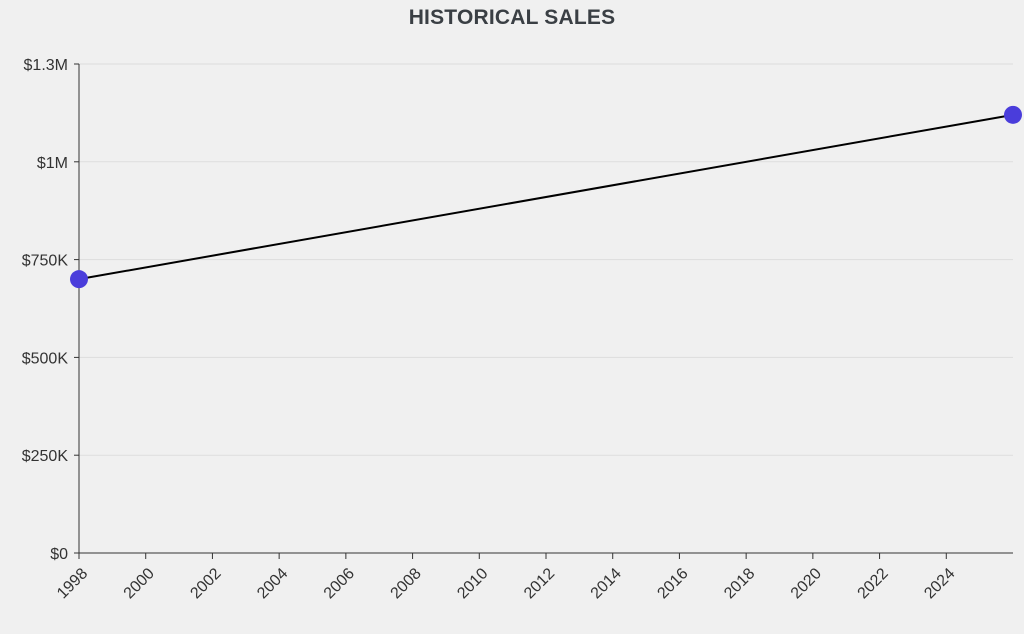 This screenshot has width=1024, height=634. Describe the element at coordinates (606, 583) in the screenshot. I see `x-tick-label: 2014` at that location.